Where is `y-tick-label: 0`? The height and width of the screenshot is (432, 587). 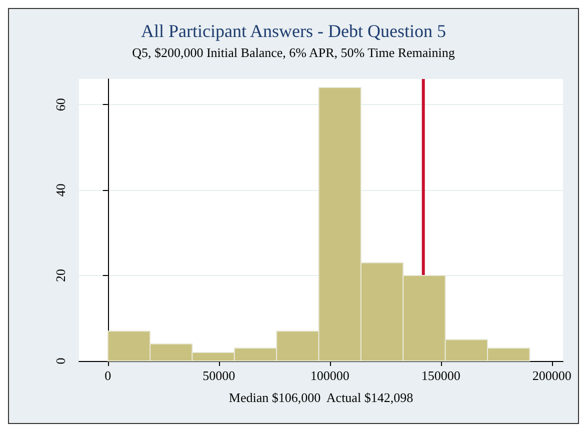 y-tick-label: 0 is located at coordinates (60, 361).